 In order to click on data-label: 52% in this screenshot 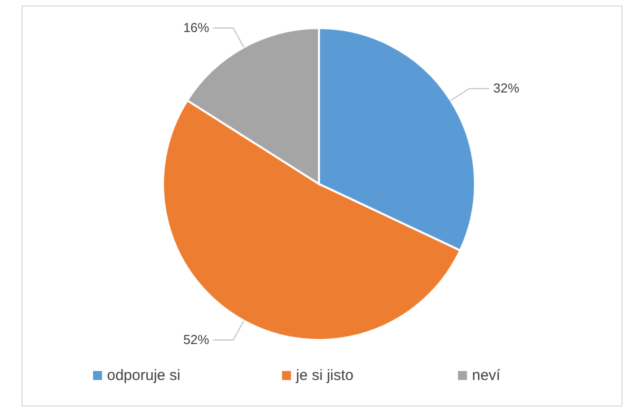, I will do `click(196, 339)`.